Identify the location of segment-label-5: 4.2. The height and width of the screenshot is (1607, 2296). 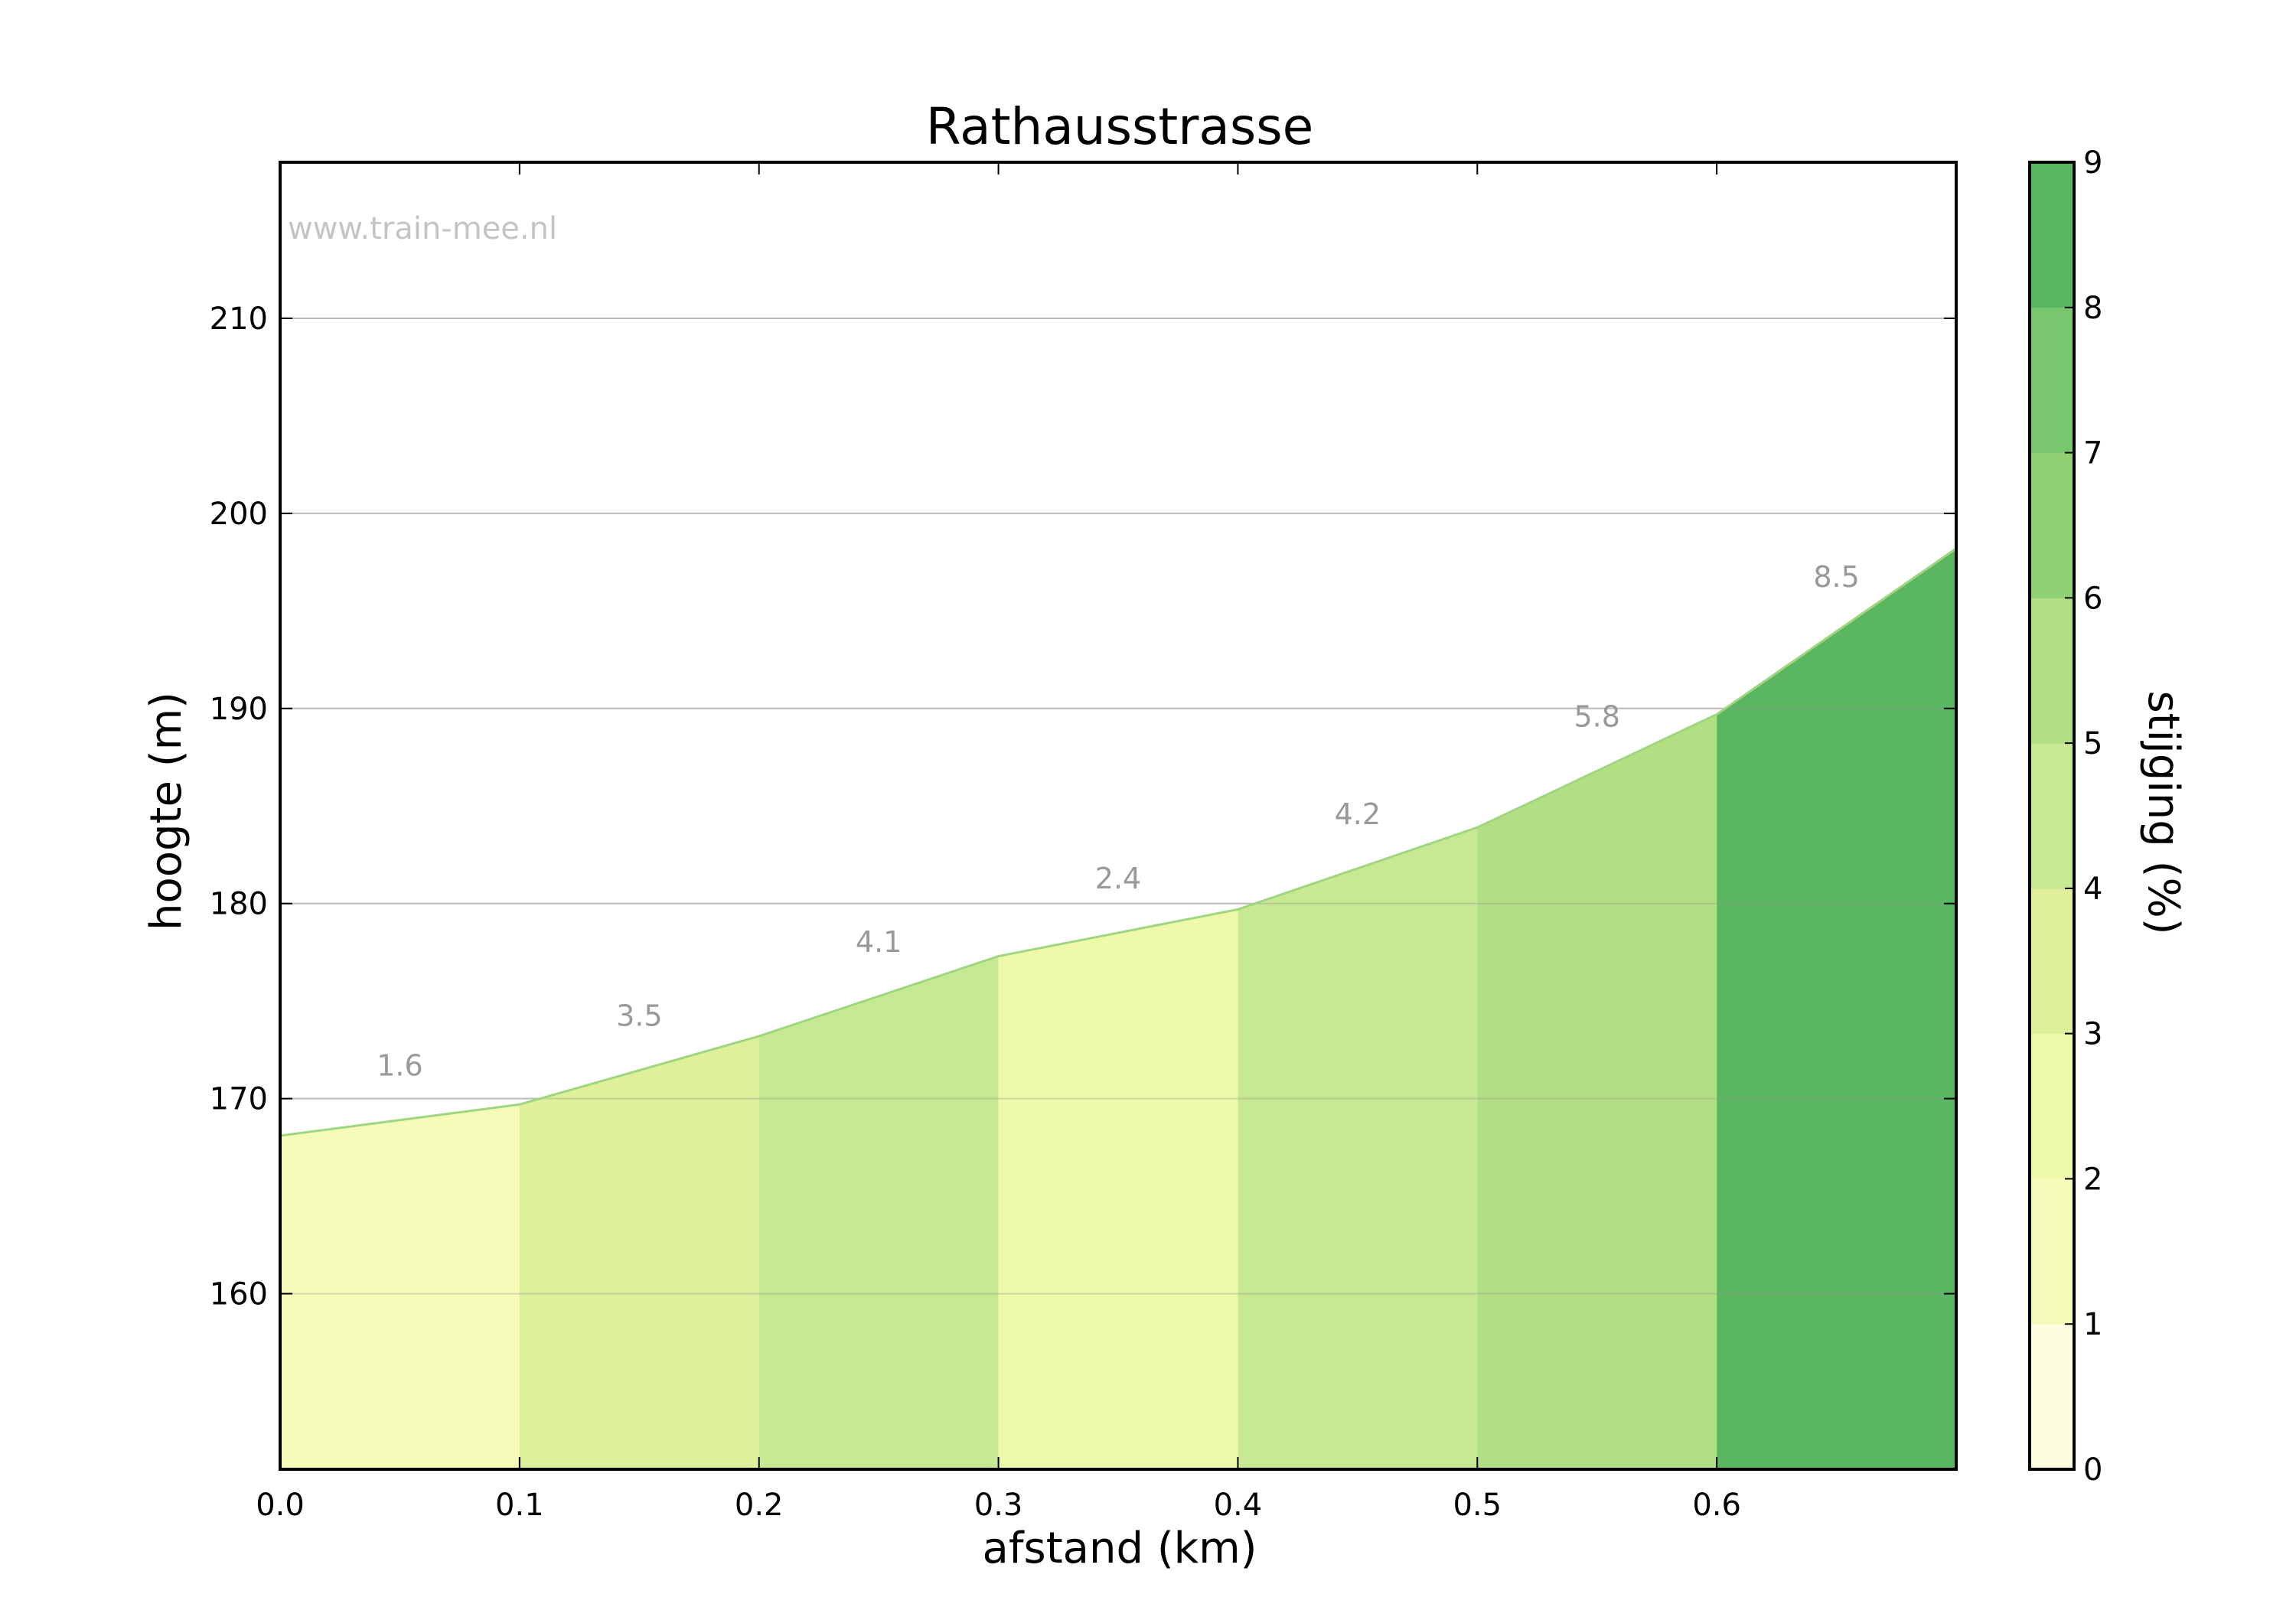
(1358, 814).